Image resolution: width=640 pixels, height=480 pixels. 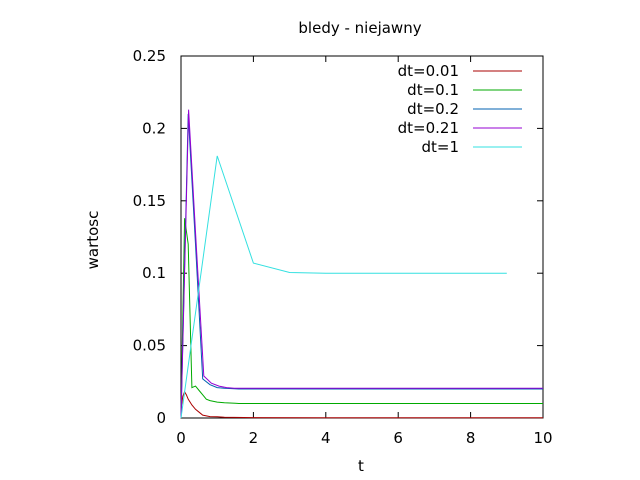 What do you see at coordinates (398, 438) in the screenshot?
I see `x-tick-label: 6` at bounding box center [398, 438].